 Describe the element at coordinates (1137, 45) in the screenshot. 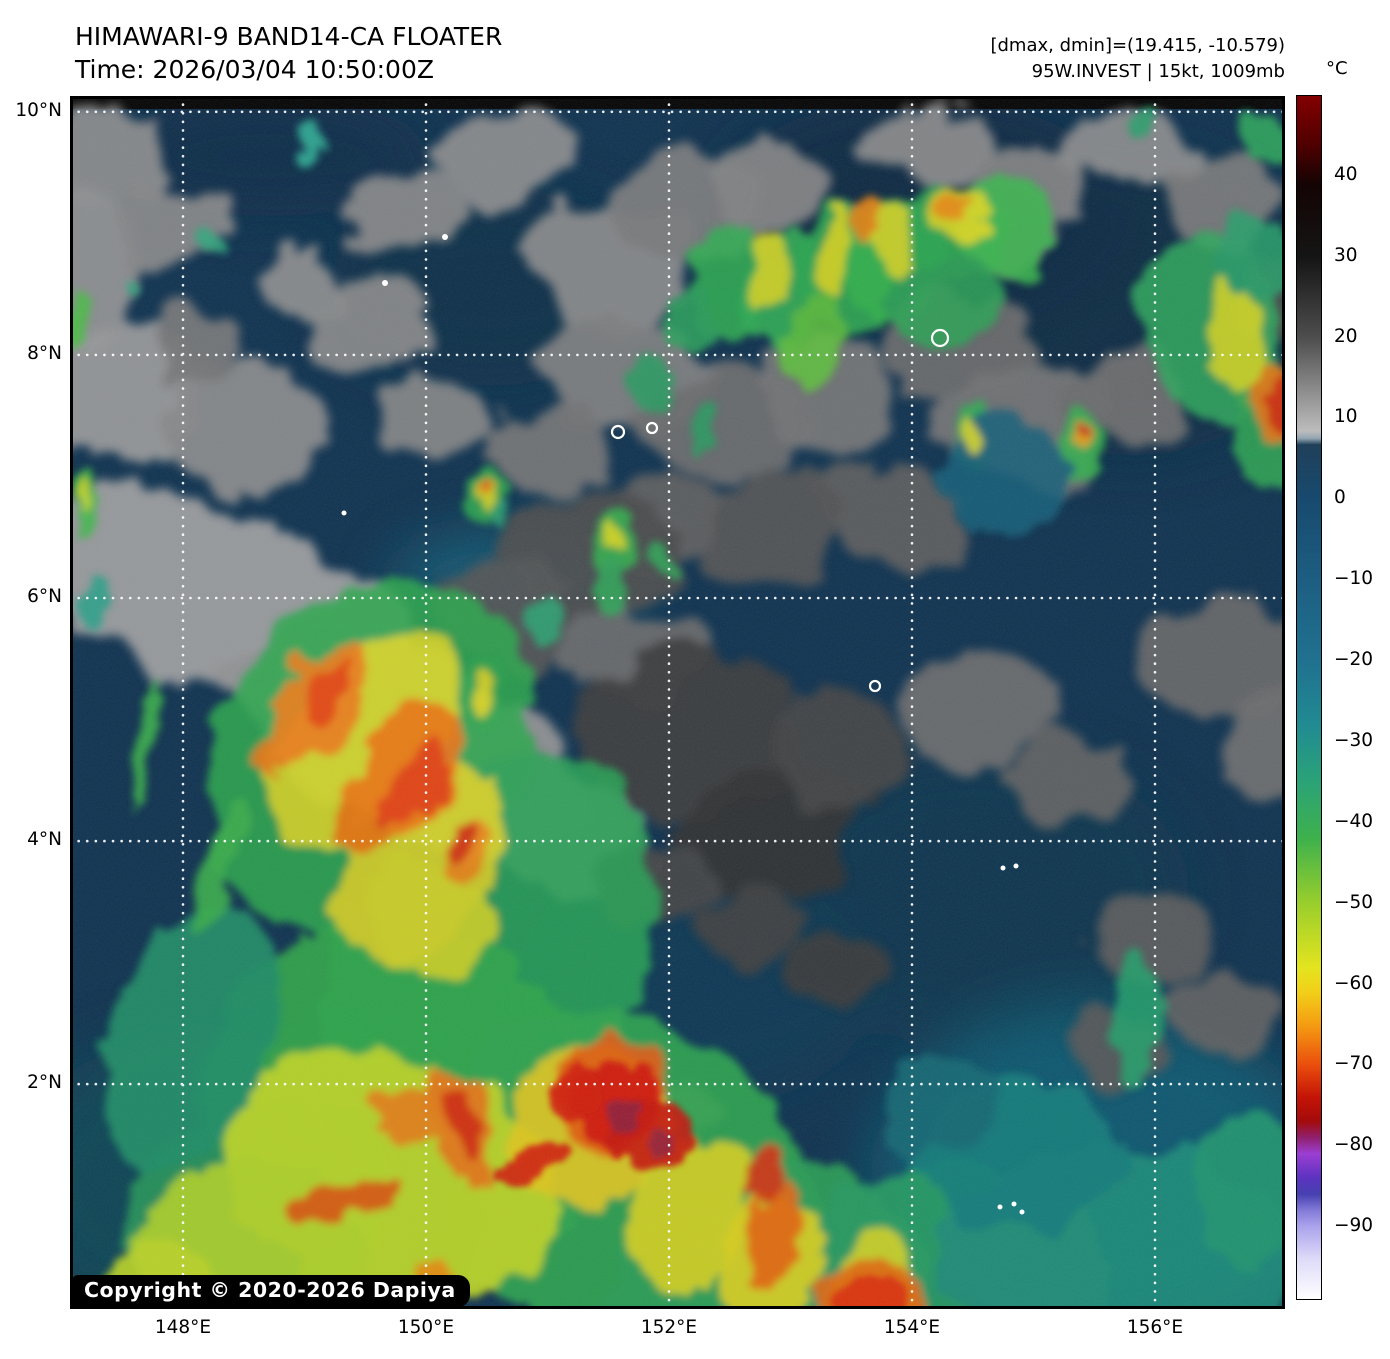

I see `dmax-dmin-label: [dmax, dmin]=(19.415, -10.579)` at that location.